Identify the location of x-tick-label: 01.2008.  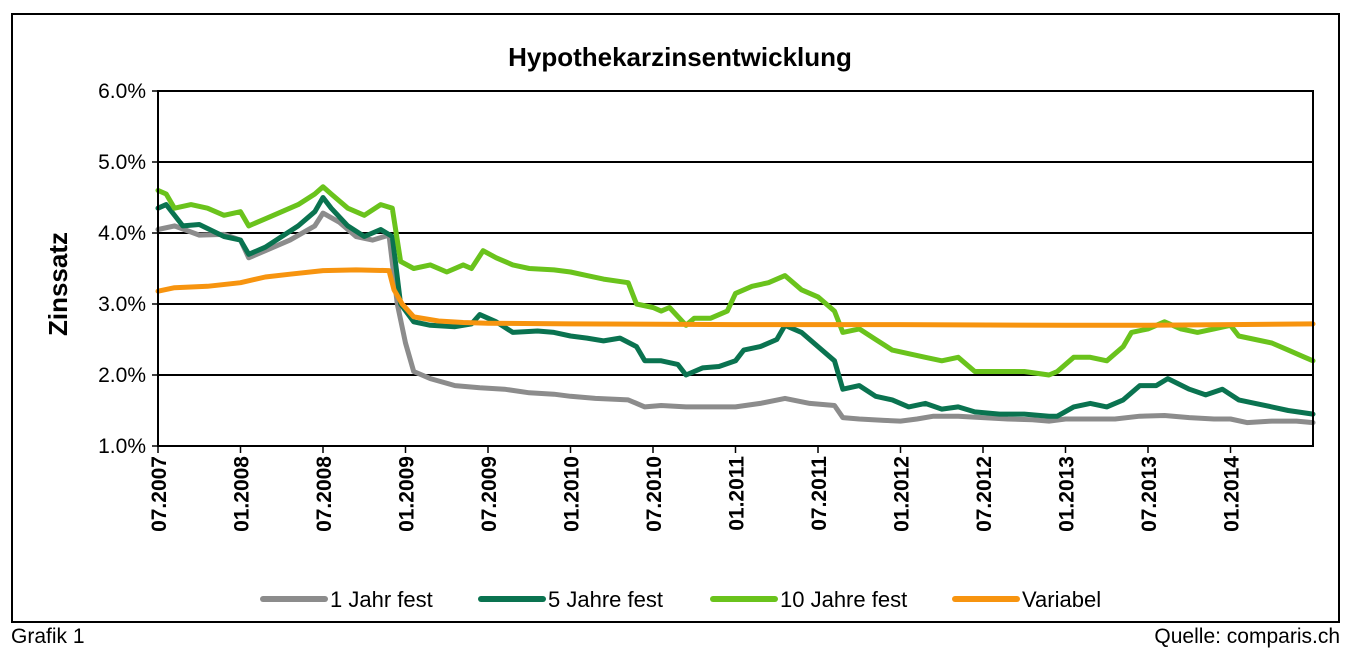
(242, 494).